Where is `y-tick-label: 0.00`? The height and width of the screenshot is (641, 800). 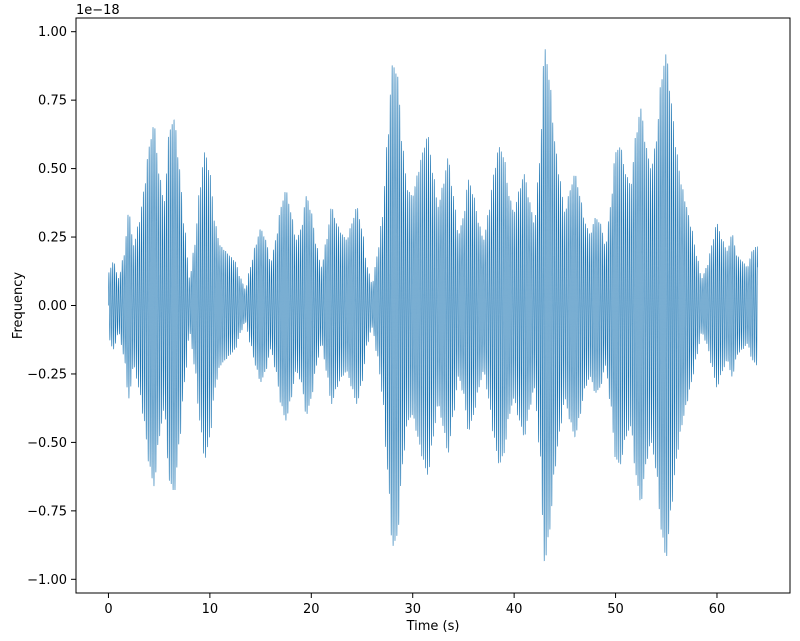
y-tick-label: 0.00 is located at coordinates (52, 306).